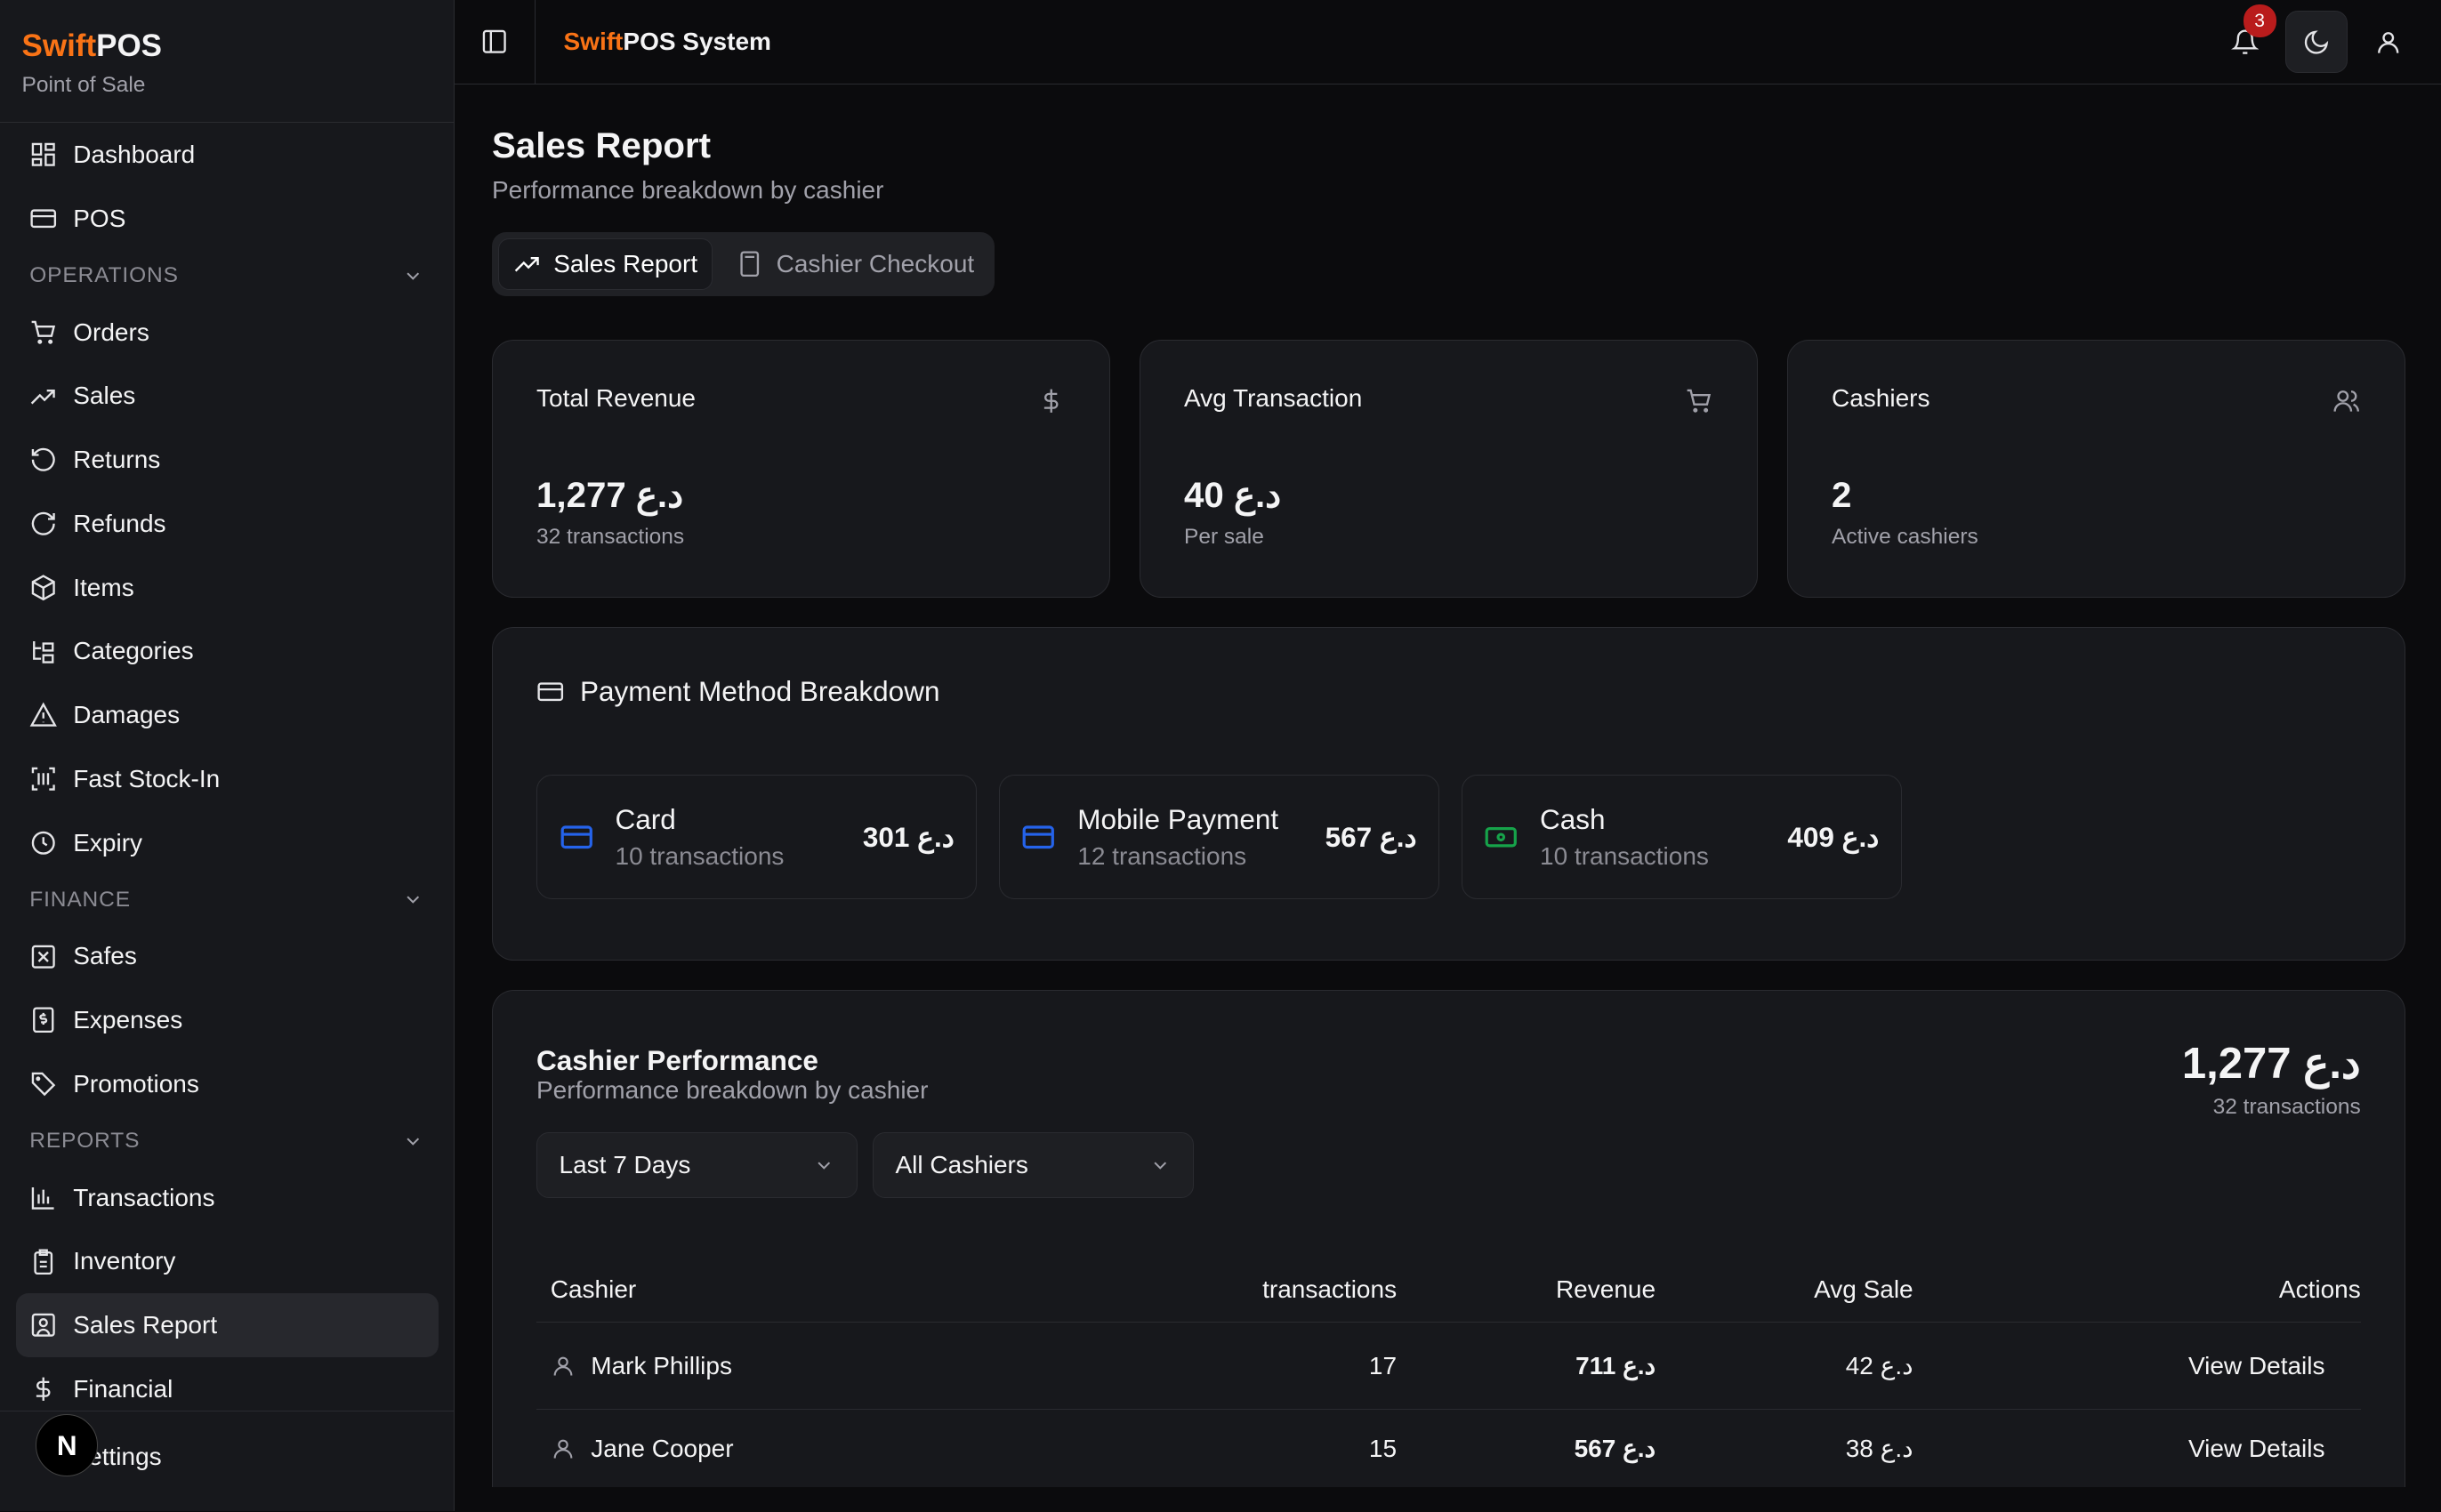 The image size is (2441, 1512). I want to click on sidebar-toggle-button, so click(496, 42).